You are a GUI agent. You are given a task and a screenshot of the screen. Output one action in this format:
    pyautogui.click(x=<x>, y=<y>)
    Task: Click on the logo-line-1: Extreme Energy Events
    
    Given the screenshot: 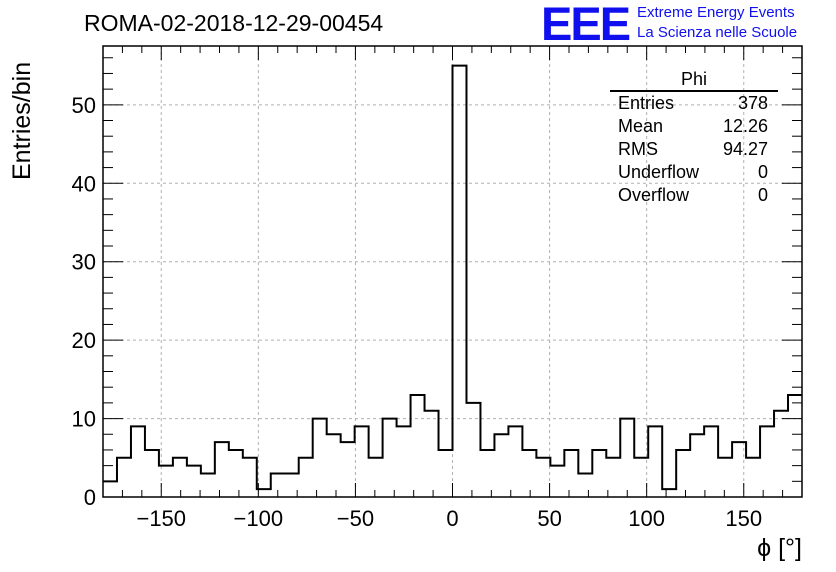 What is the action you would take?
    pyautogui.click(x=716, y=12)
    